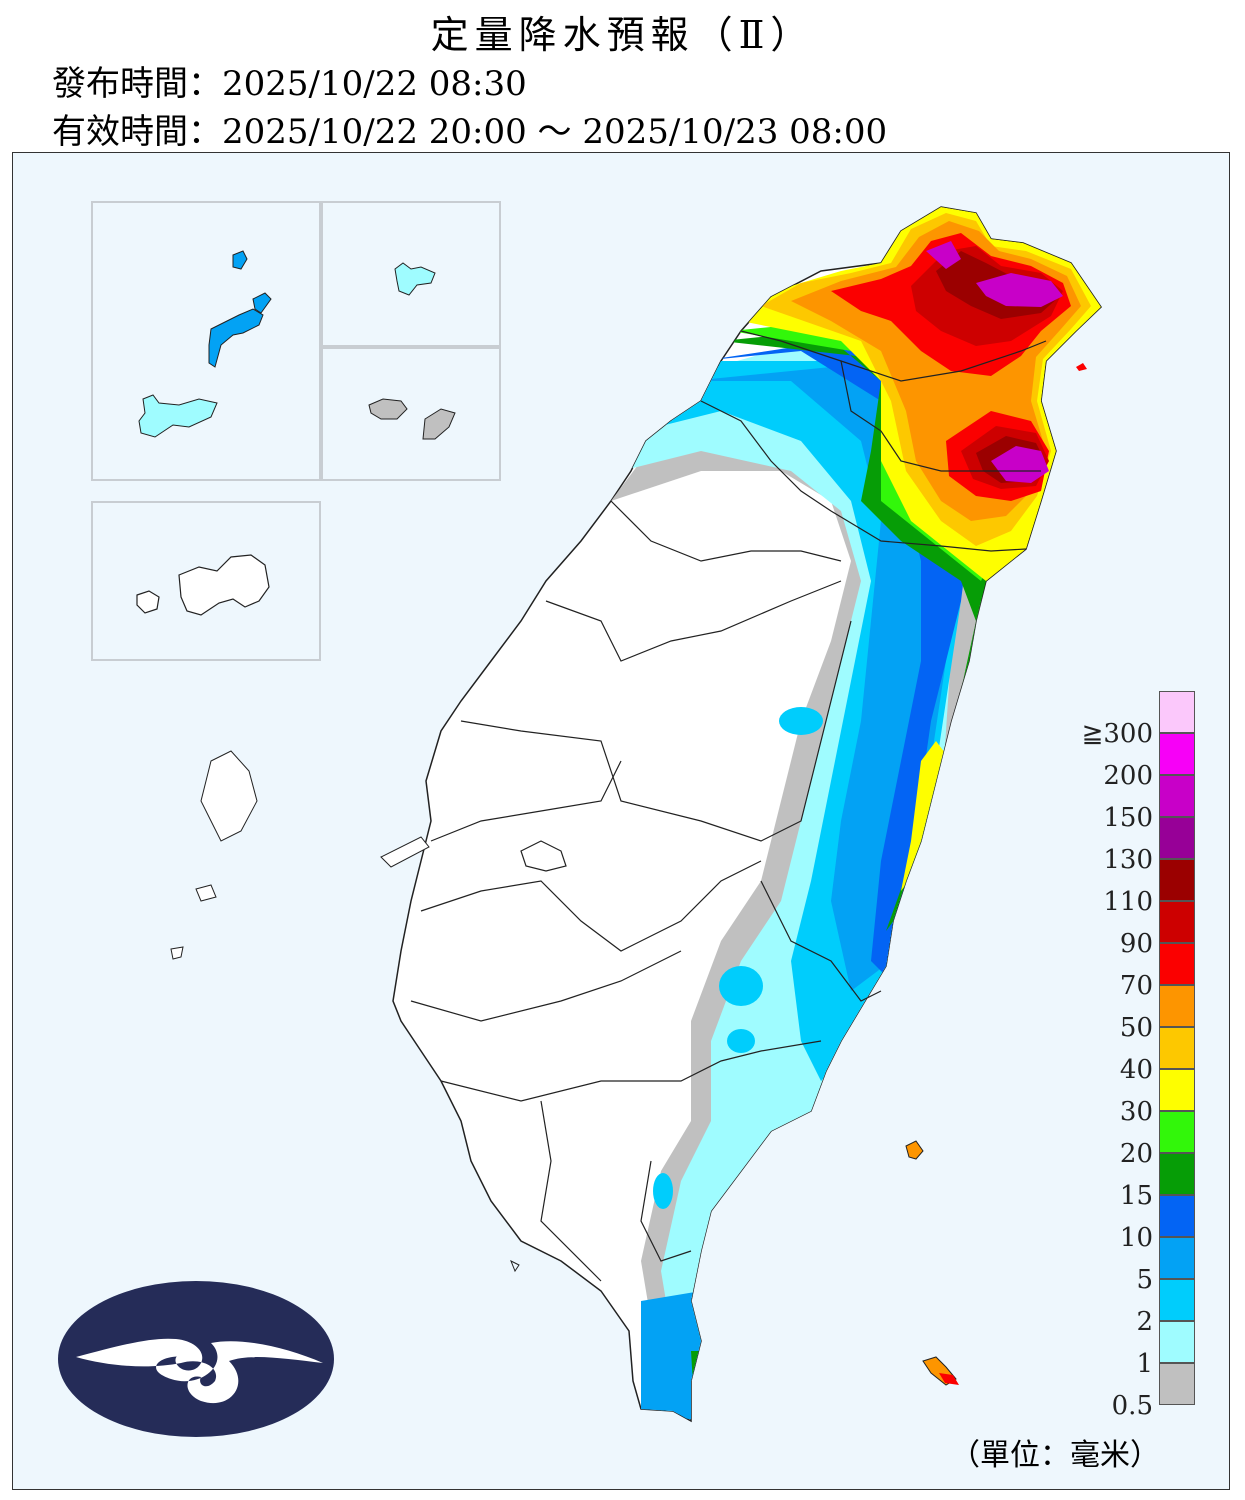 The height and width of the screenshot is (1500, 1245). Describe the element at coordinates (203, 585) in the screenshot. I see `lamay-island-outline` at that location.